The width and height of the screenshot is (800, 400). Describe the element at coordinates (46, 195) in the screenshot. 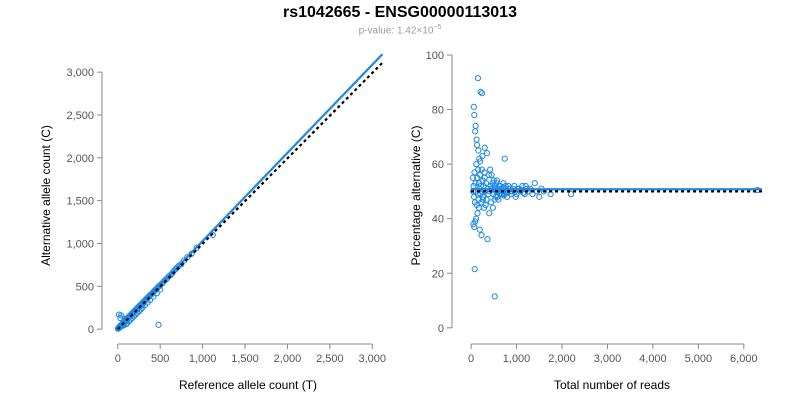

I see `left-y-axis-title: Alternative allele count (C)` at that location.